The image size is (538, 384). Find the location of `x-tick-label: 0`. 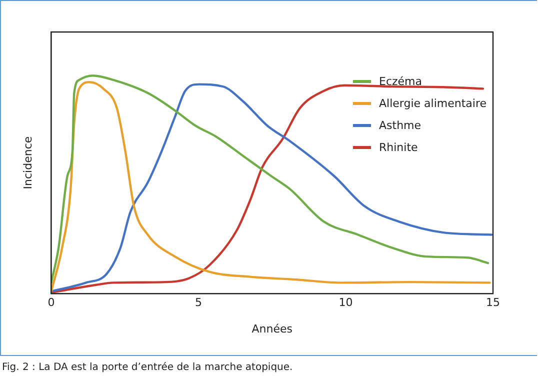

x-tick-label: 0 is located at coordinates (51, 303).